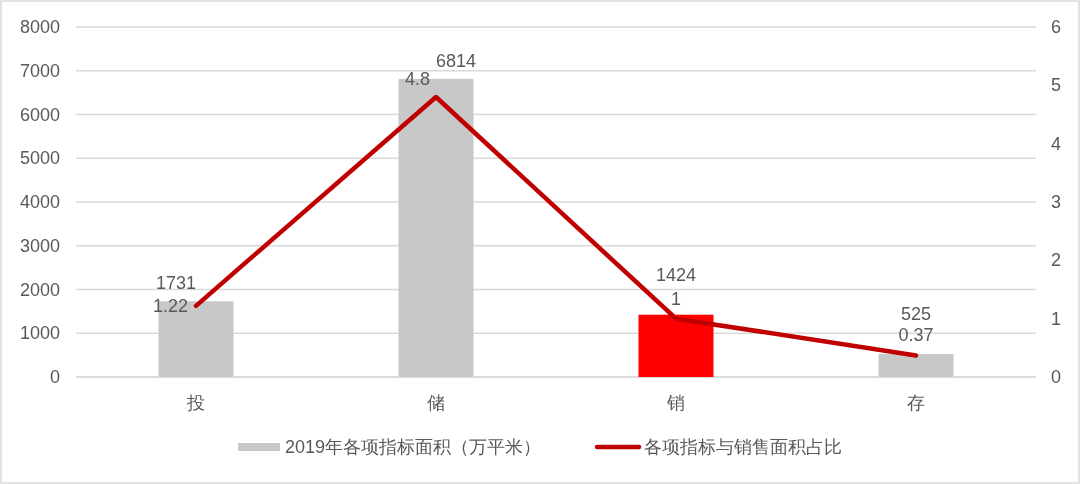 The height and width of the screenshot is (484, 1080). I want to click on bar-label: 6814, so click(456, 60).